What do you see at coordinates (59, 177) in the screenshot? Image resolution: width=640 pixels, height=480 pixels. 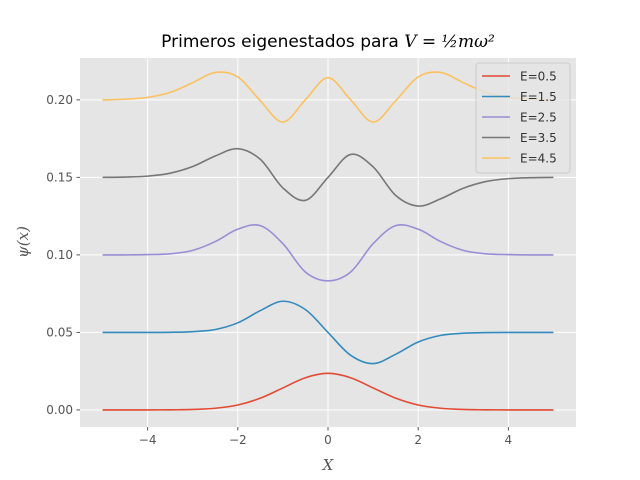 I see `y-tick-label: 0.15` at bounding box center [59, 177].